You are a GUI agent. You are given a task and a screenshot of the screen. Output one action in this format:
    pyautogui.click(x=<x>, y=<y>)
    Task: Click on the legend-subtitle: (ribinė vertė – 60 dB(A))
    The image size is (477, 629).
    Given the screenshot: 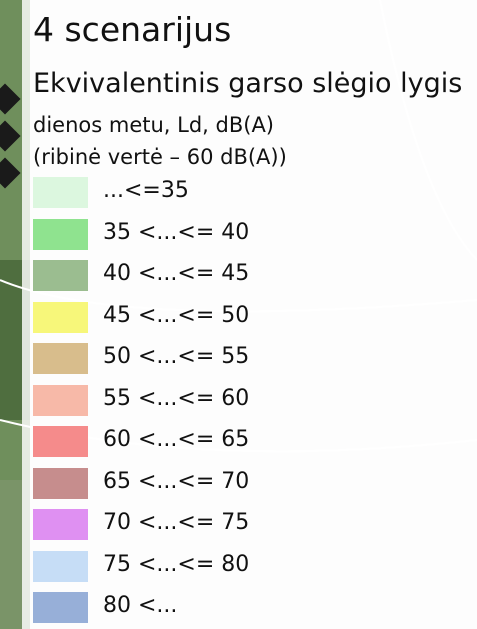 What is the action you would take?
    pyautogui.click(x=160, y=157)
    